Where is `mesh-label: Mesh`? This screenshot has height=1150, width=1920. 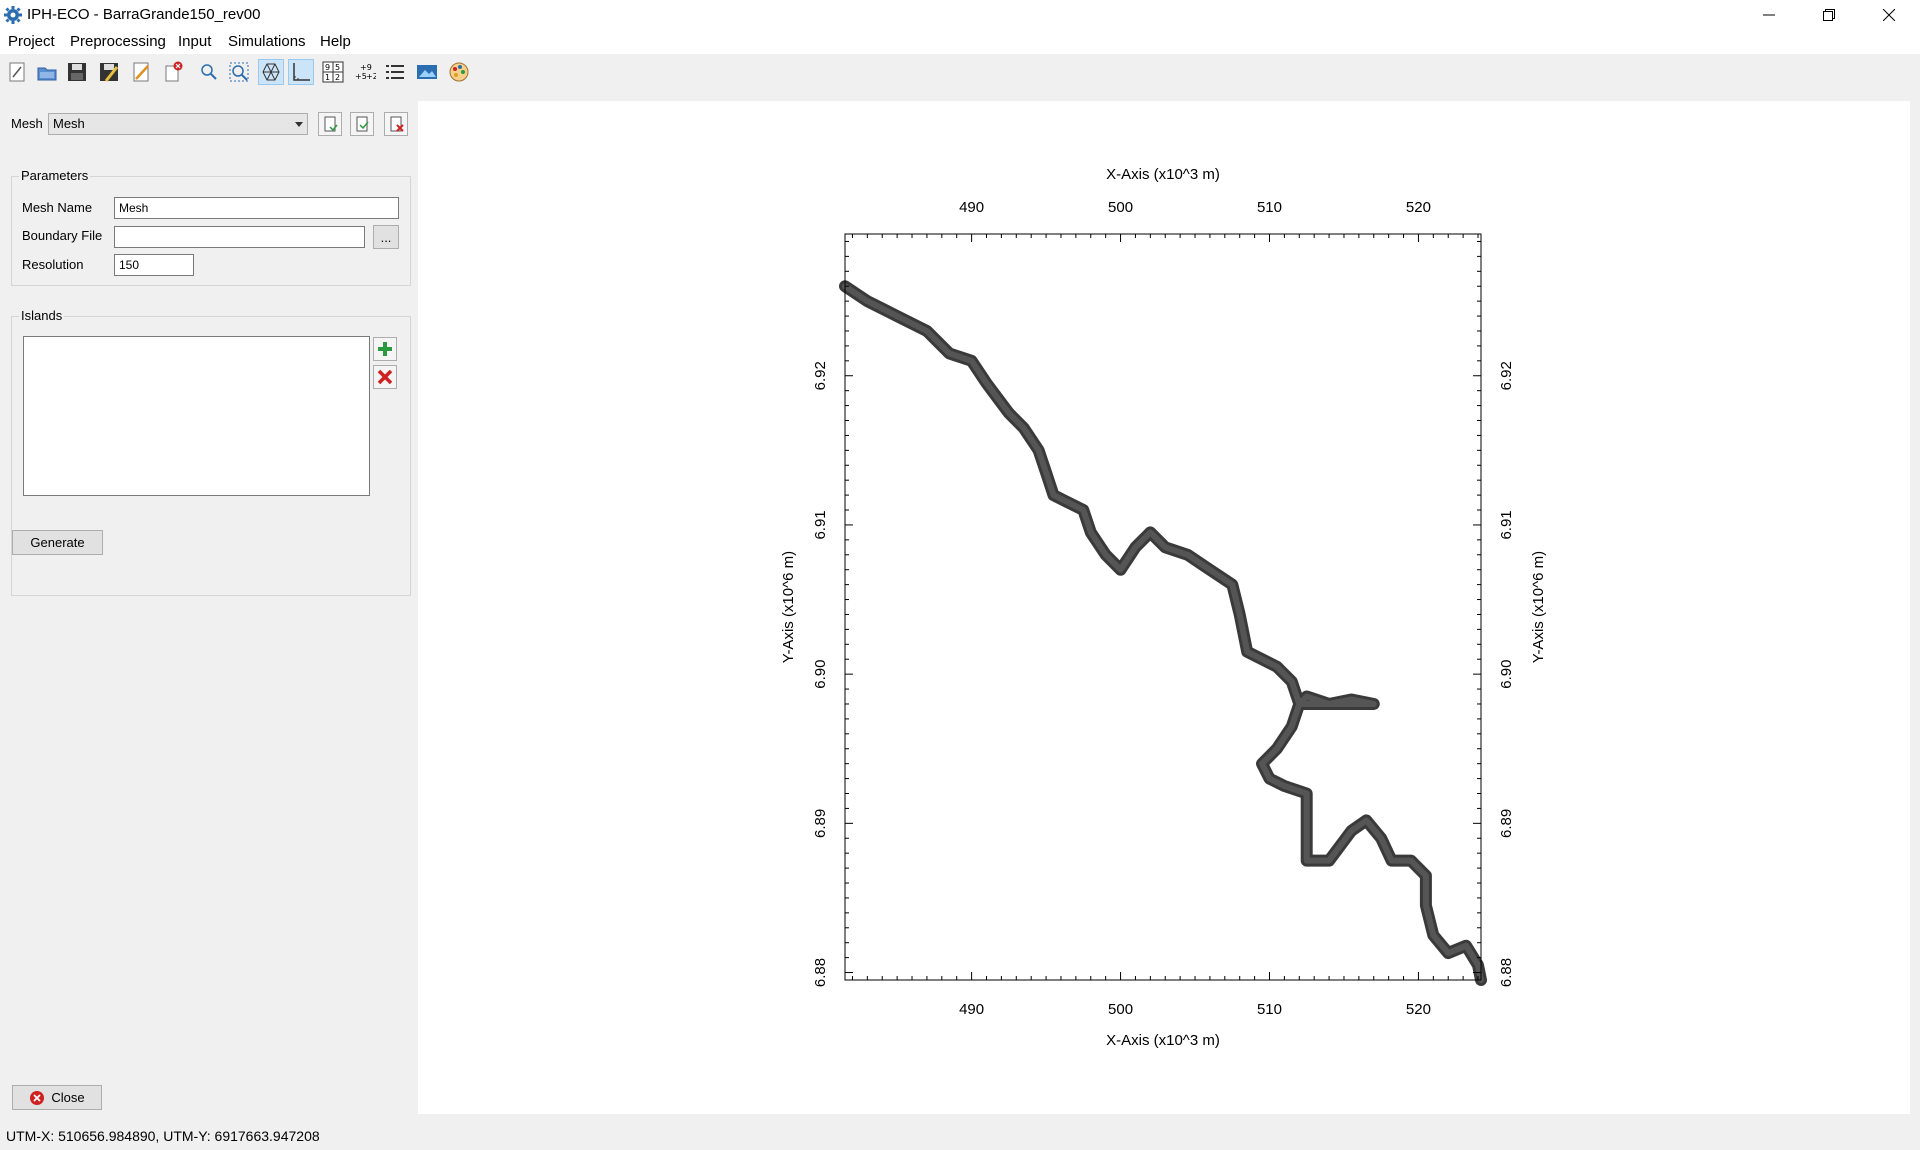
mesh-label: Mesh is located at coordinates (27, 123).